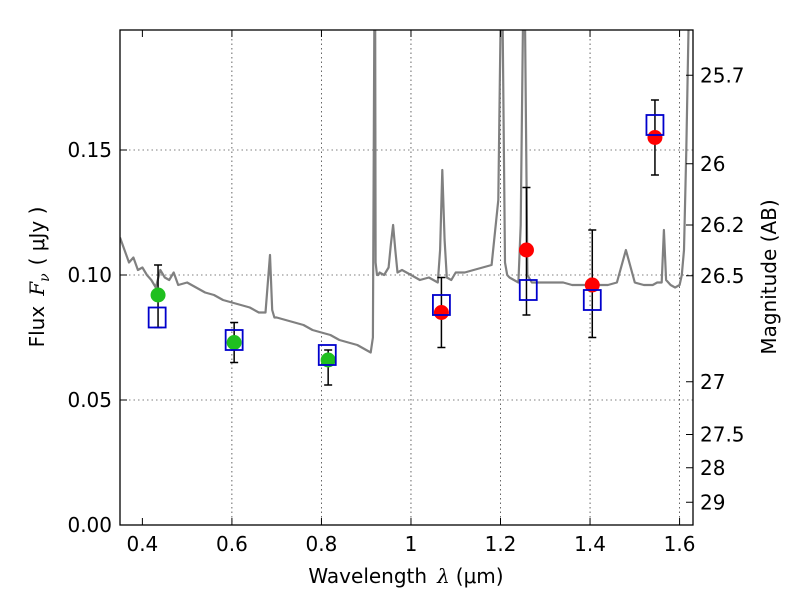 Image resolution: width=800 pixels, height=600 pixels. Describe the element at coordinates (89, 275) in the screenshot. I see `y-tick-label: 0.10` at that location.